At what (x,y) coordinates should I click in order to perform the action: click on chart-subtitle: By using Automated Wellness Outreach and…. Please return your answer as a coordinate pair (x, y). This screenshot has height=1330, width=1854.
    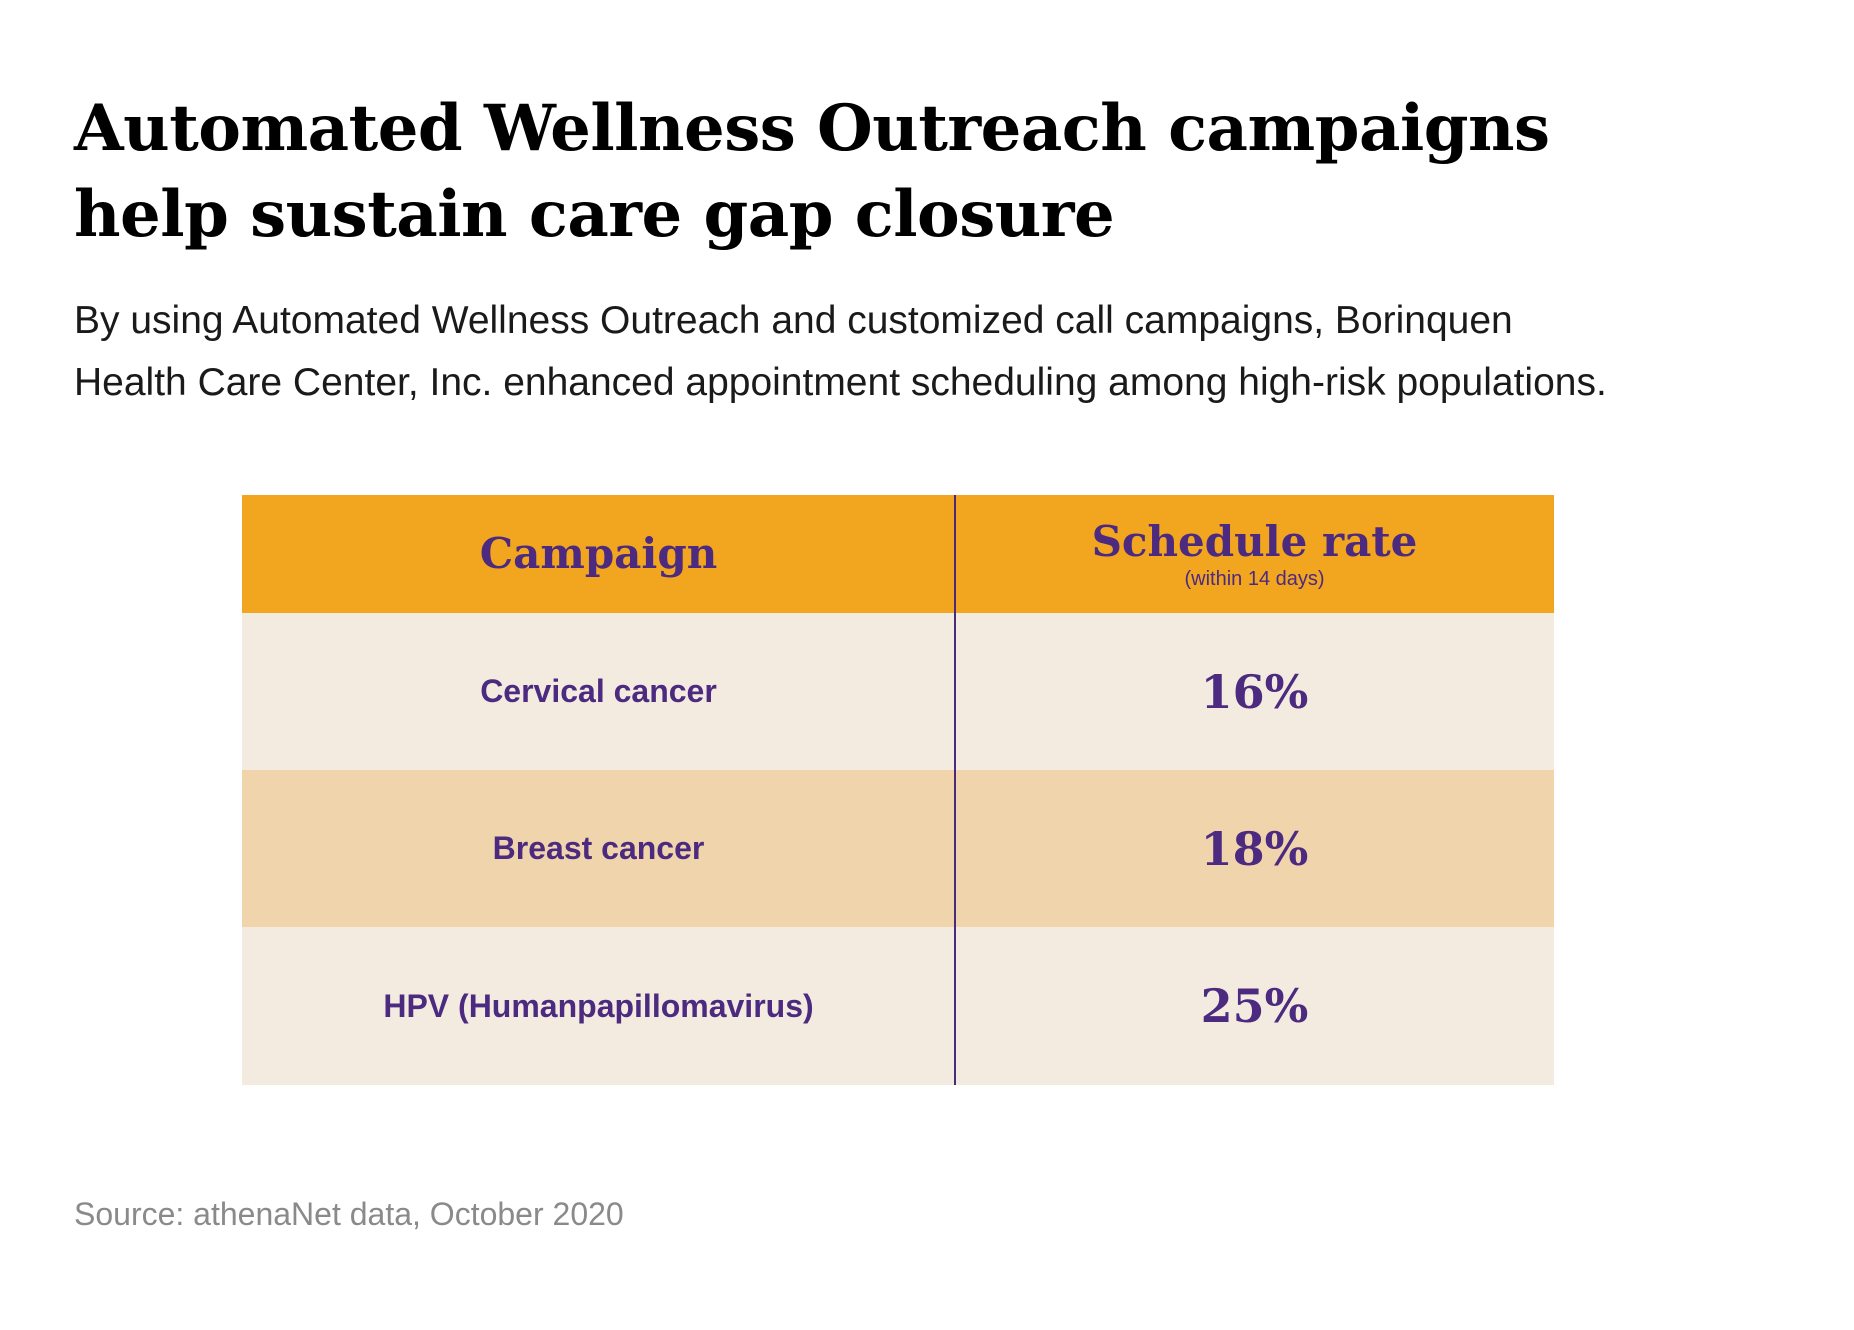
    Looking at the image, I should click on (954, 352).